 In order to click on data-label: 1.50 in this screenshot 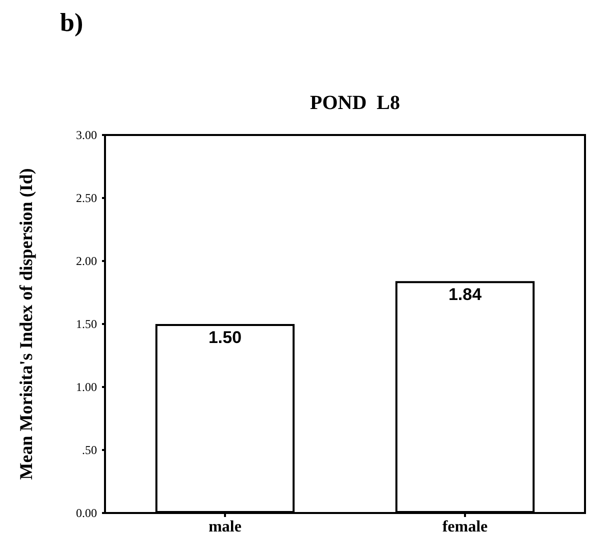, I will do `click(225, 337)`.